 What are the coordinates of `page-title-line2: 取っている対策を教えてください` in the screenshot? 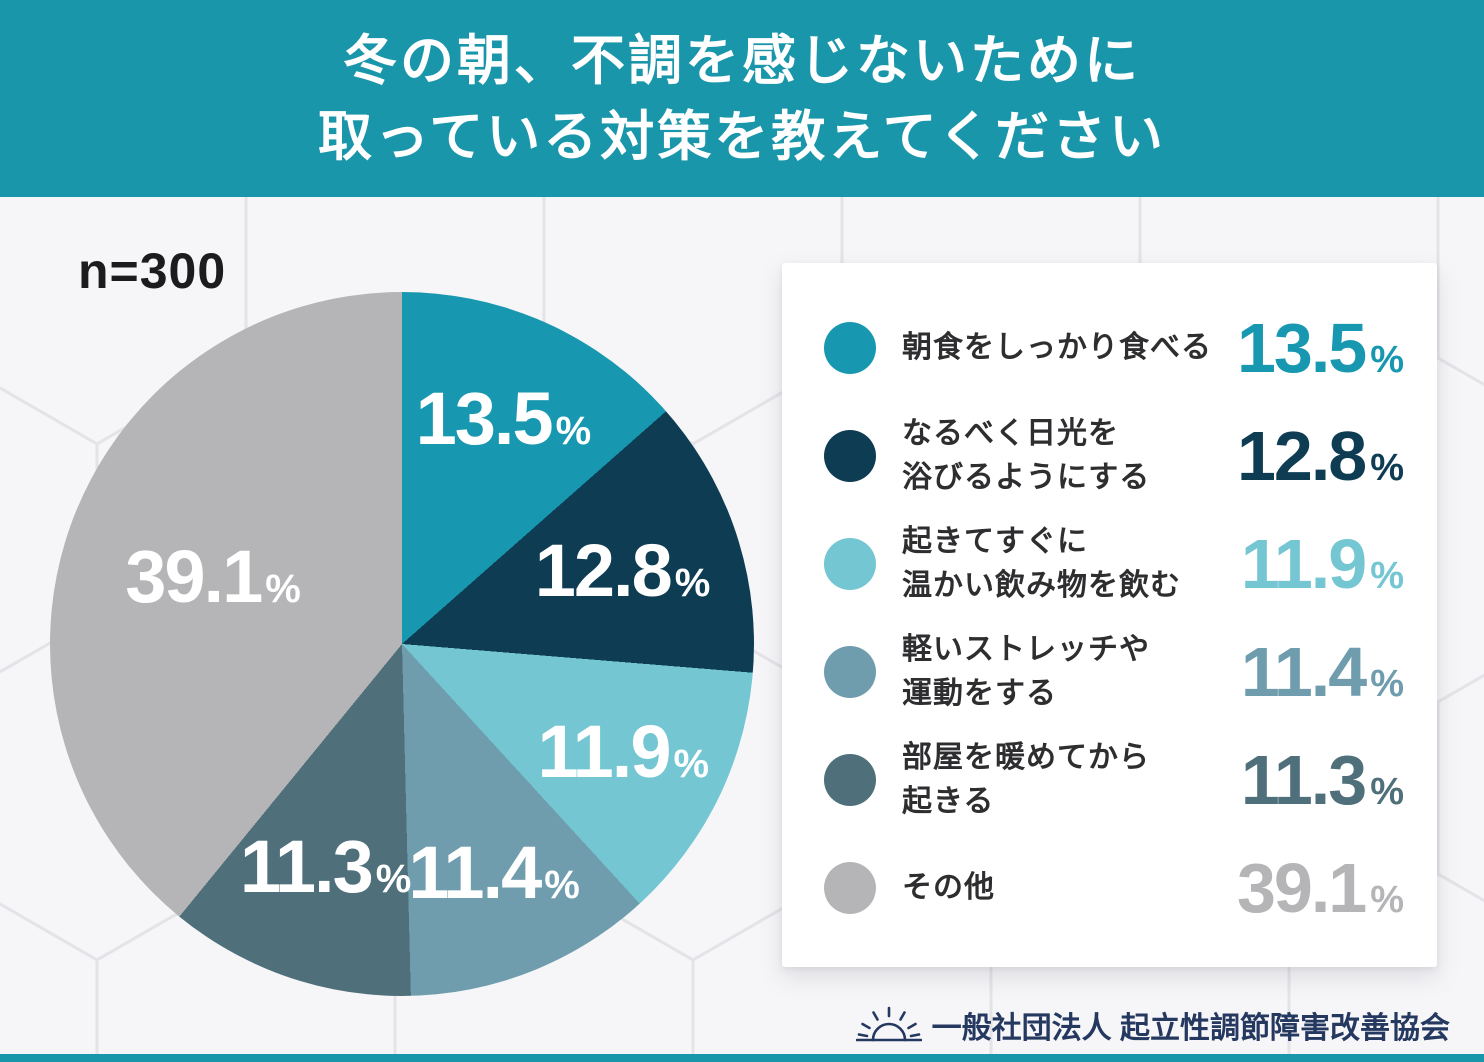 It's located at (742, 136).